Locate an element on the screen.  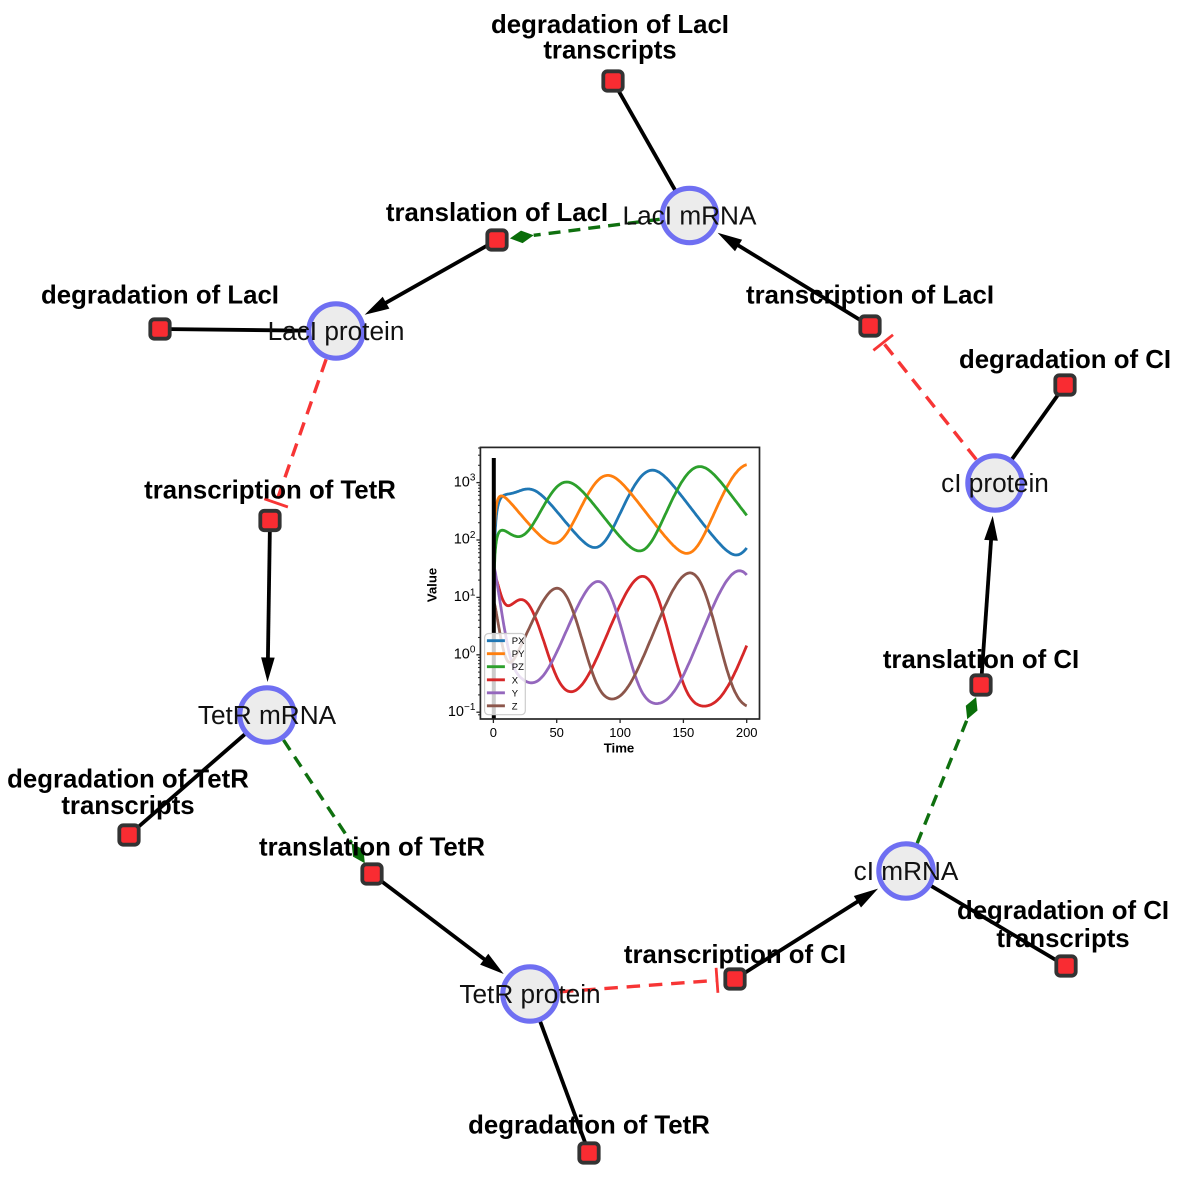
svg-text: cI protein is located at coordinates (995, 483).